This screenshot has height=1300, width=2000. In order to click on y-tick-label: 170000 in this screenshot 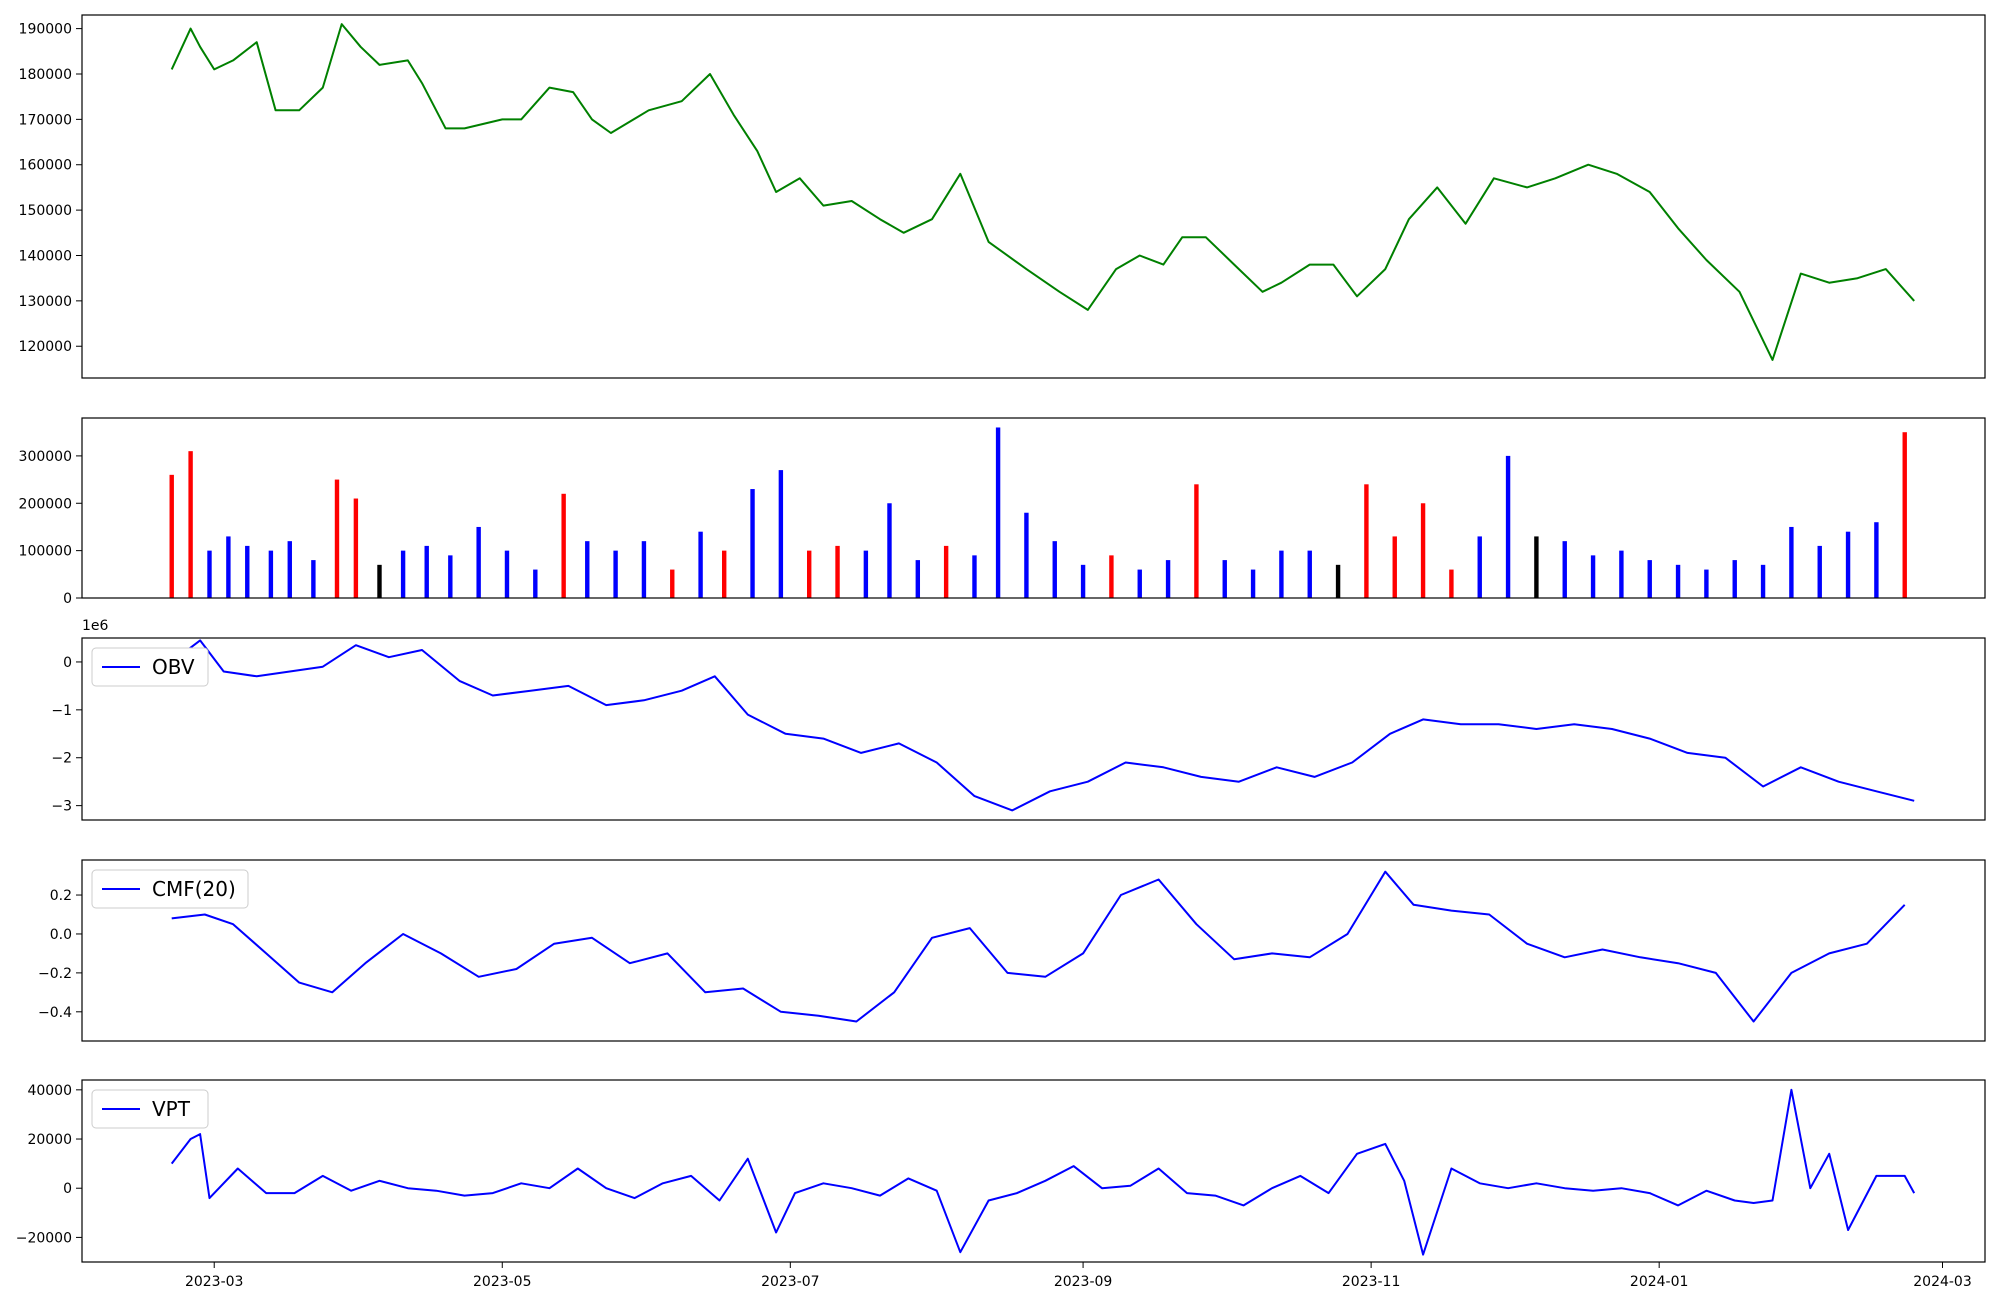, I will do `click(45, 120)`.